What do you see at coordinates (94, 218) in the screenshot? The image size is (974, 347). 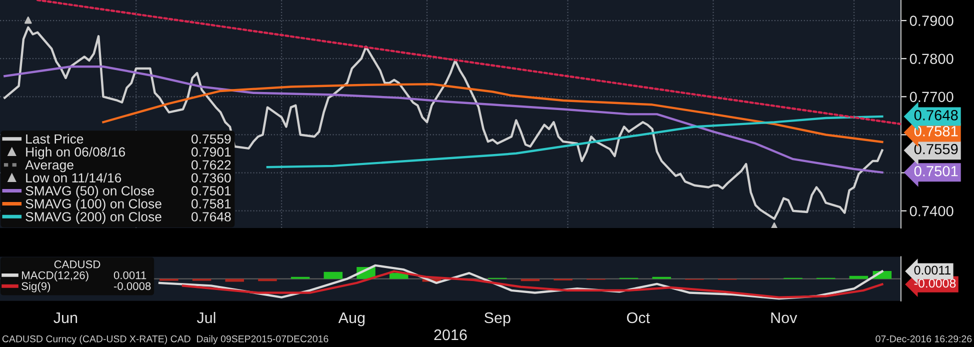 I see `legend-label: SMAVG (200) on Close` at bounding box center [94, 218].